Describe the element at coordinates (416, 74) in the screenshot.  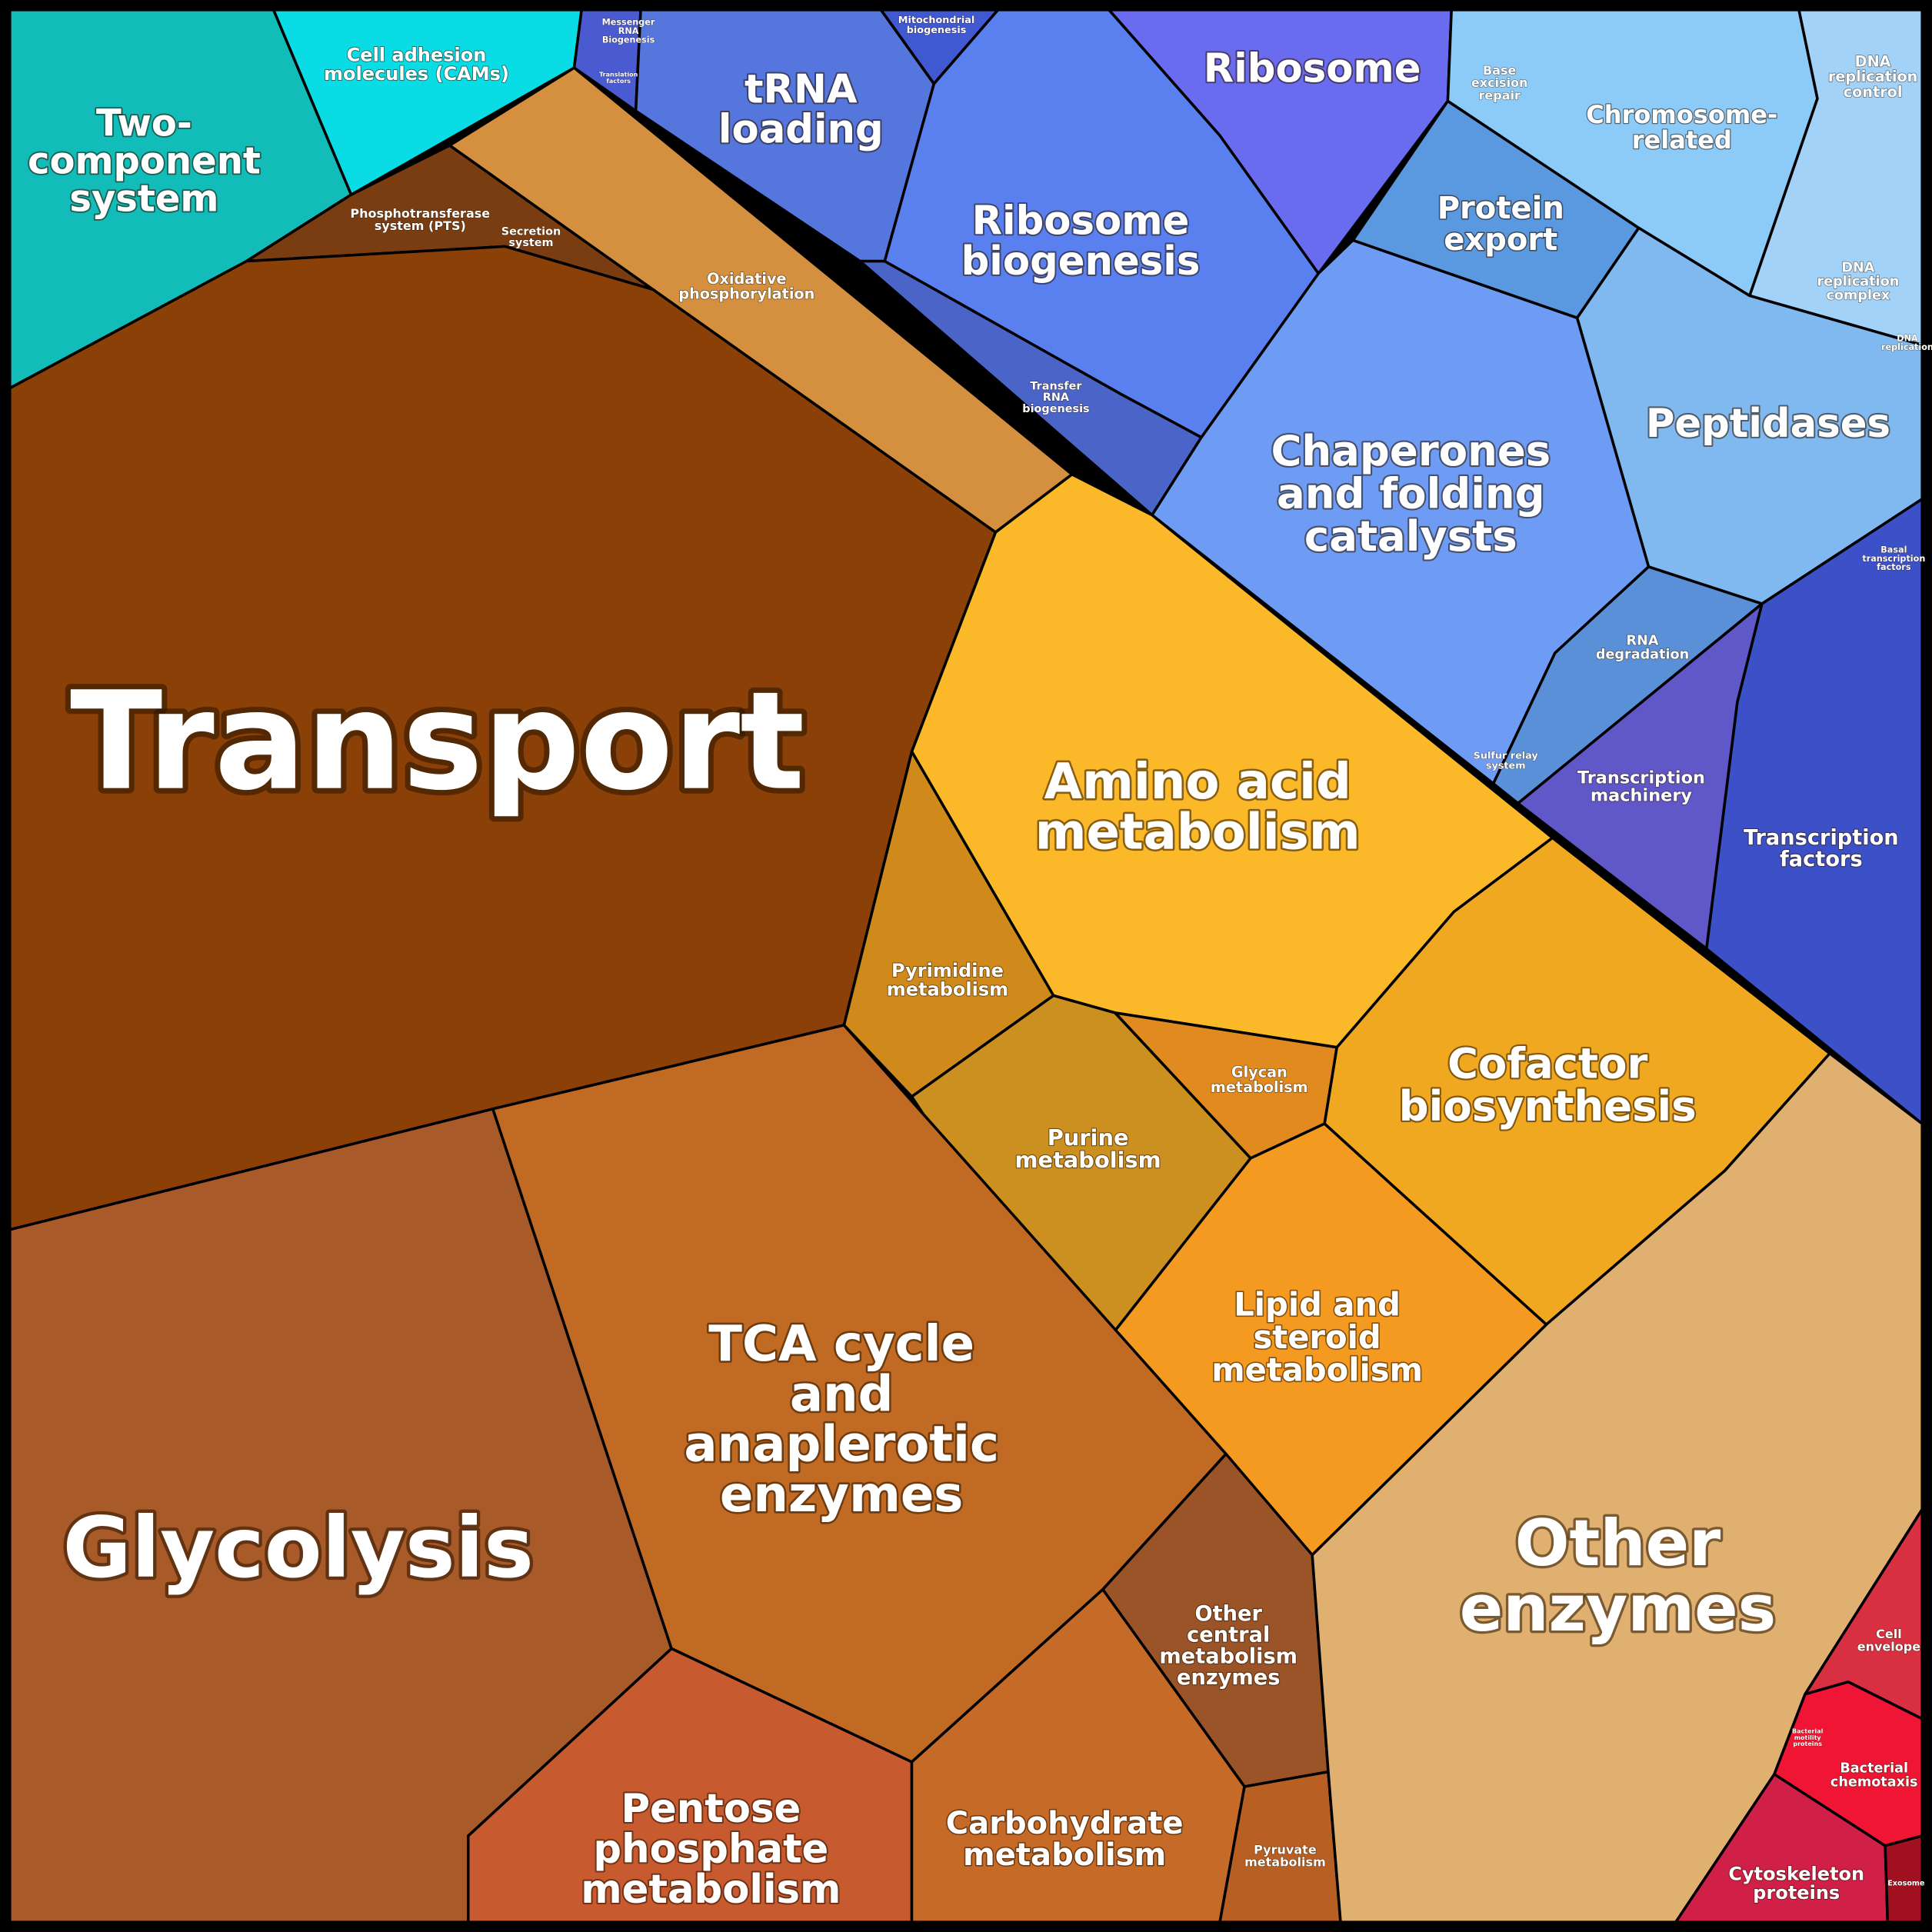
I see `region-label: molecules (CAMs)` at that location.